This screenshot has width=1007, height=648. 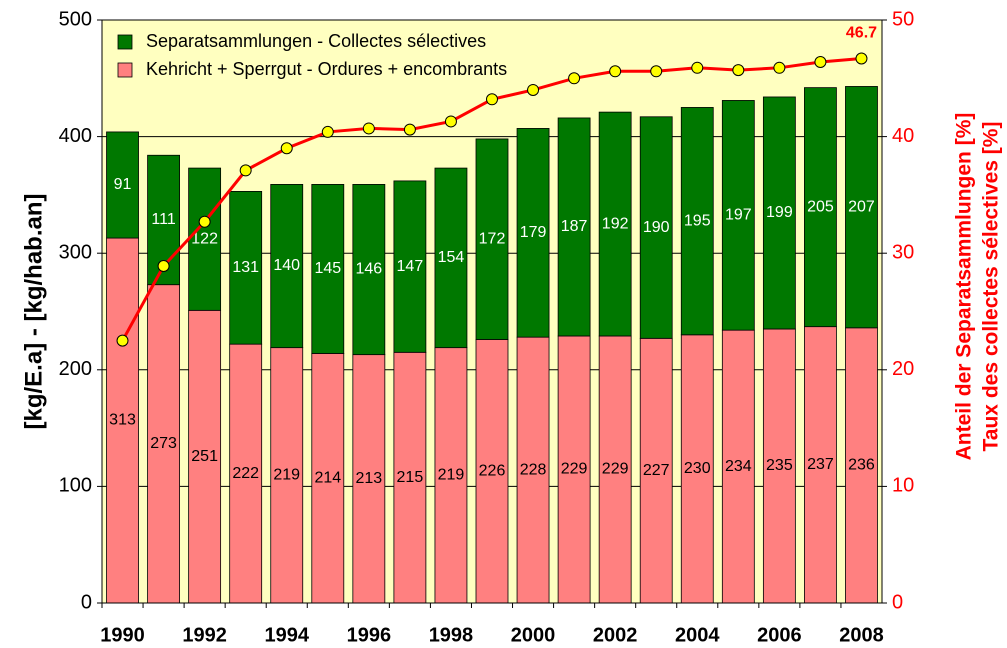 I want to click on x-tick-label: 2004, so click(x=697, y=635).